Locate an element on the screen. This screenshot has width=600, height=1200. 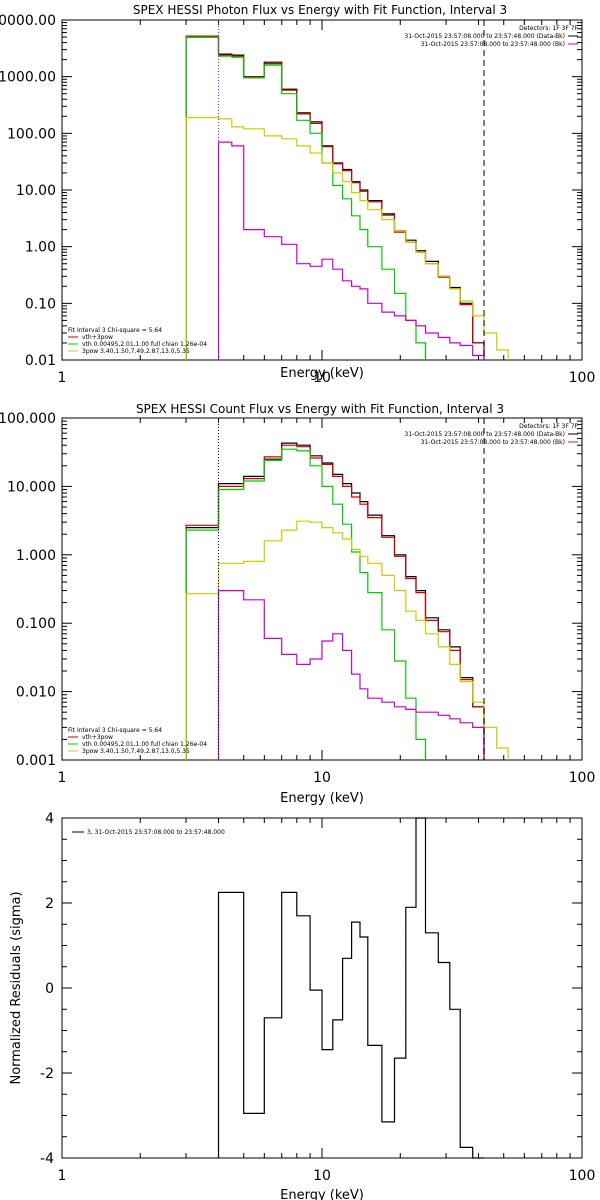
y-tick-label: 0.100 is located at coordinates (36, 624).